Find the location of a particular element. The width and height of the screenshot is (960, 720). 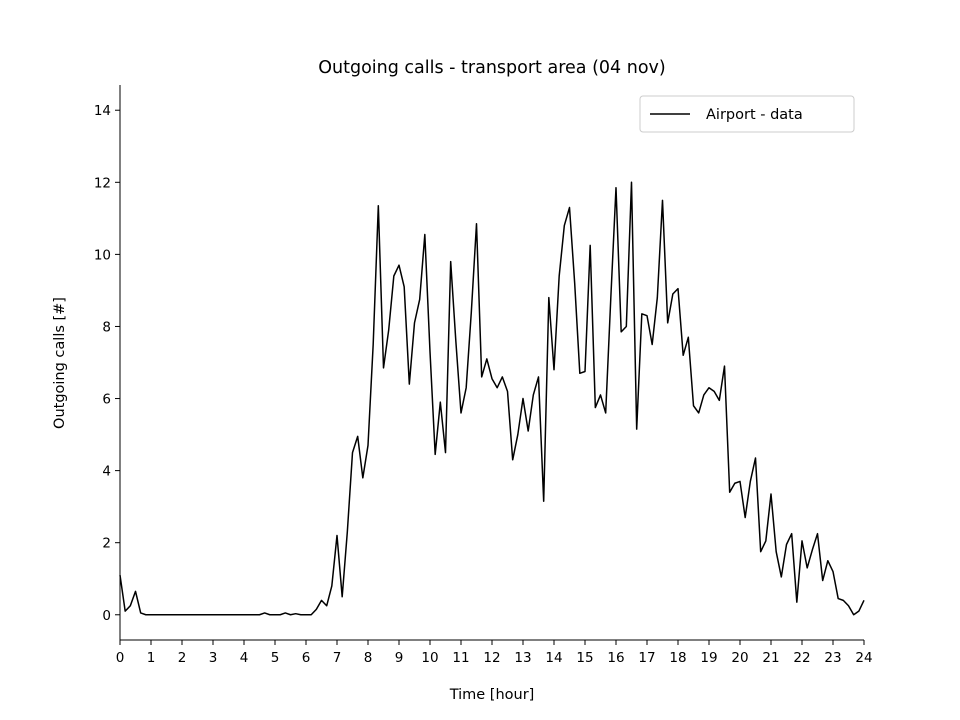

x-tick-label: 3 is located at coordinates (213, 658).